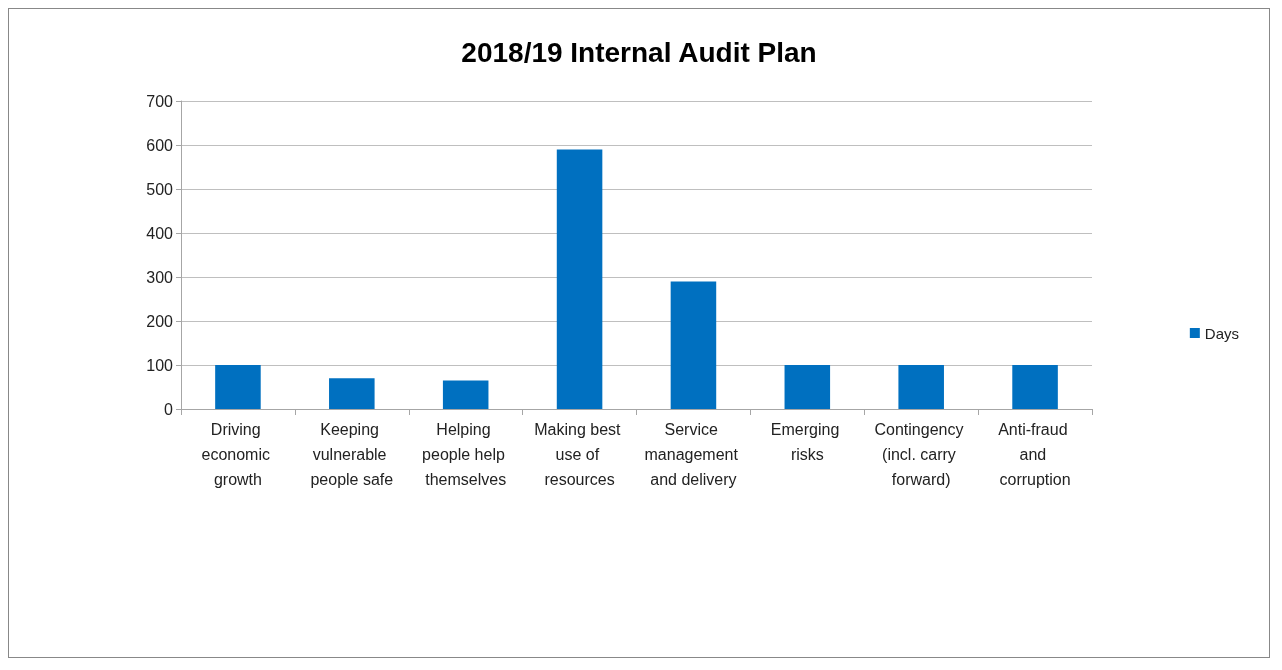 The width and height of the screenshot is (1282, 670). What do you see at coordinates (921, 454) in the screenshot?
I see `x-tick-label: Contingency (incl. carry forward)` at bounding box center [921, 454].